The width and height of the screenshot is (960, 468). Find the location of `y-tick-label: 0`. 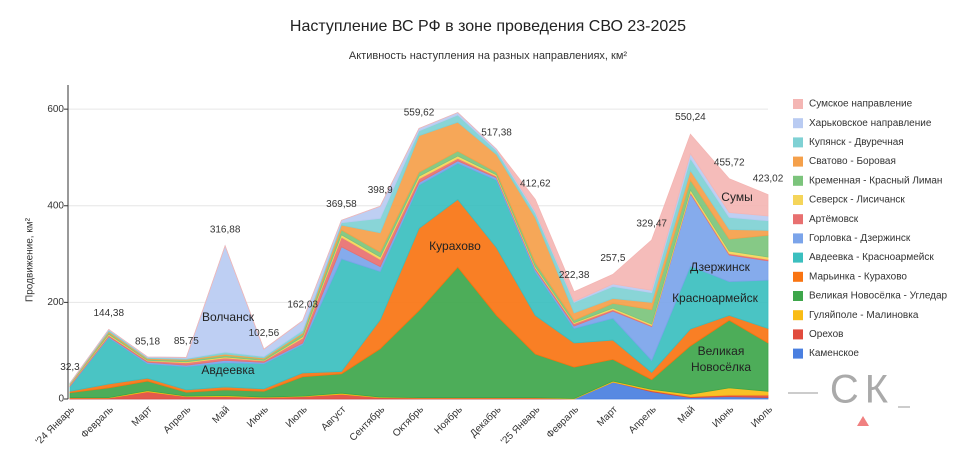

y-tick-label: 0 is located at coordinates (61, 399).